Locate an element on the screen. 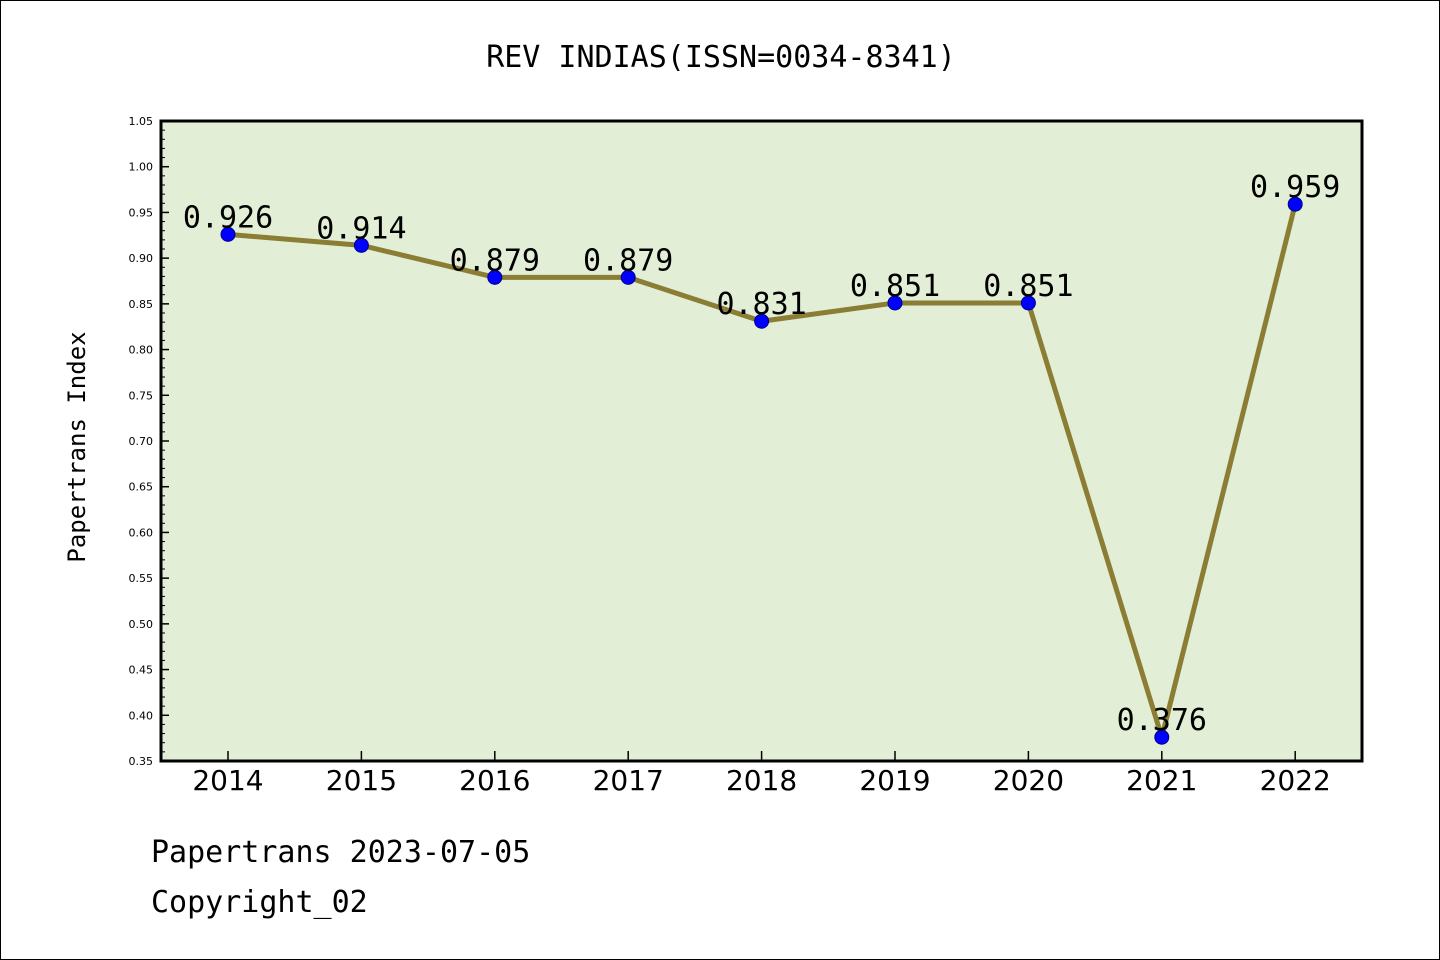  y-tick-label: 0.80 is located at coordinates (141, 350).